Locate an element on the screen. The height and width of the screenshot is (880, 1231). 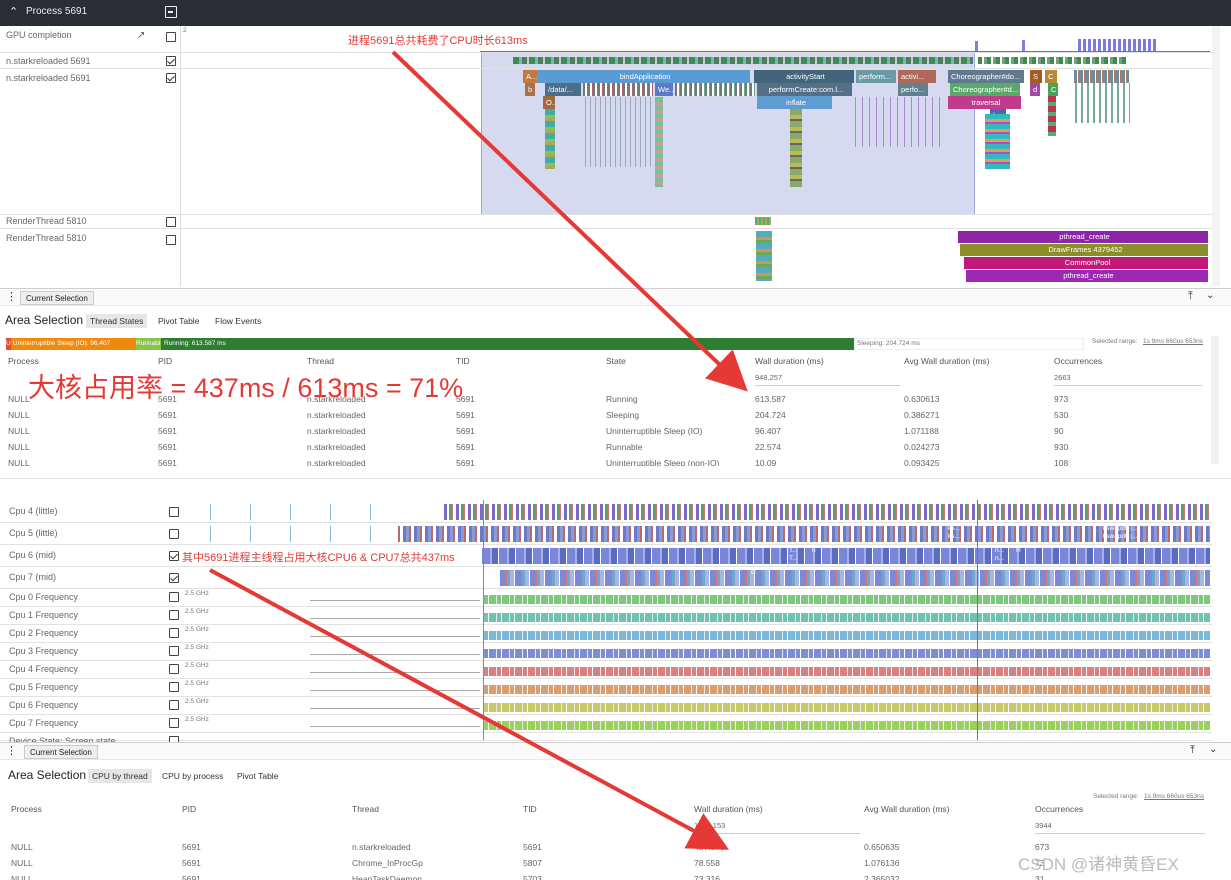
cpu-slice-label: k is located at coordinates (1095, 528).